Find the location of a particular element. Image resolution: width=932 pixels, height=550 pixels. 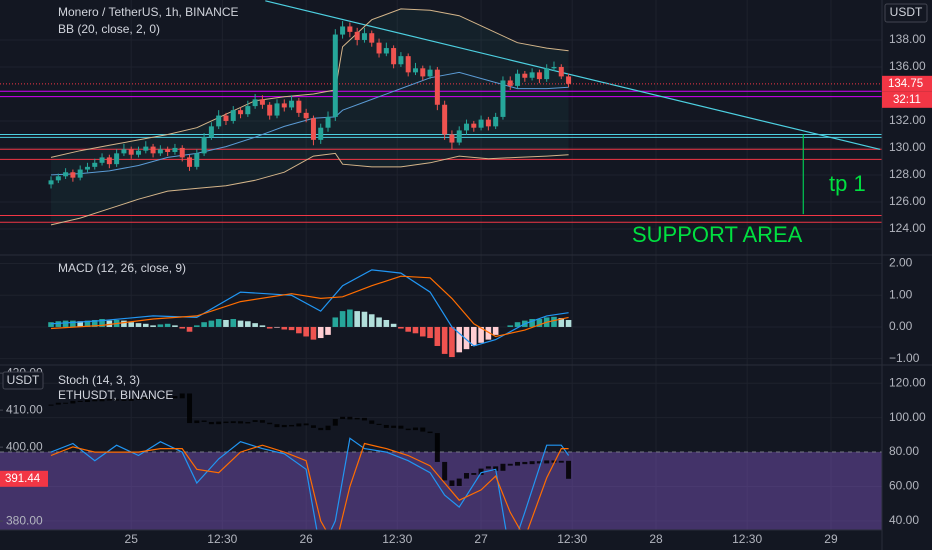

x-tick-label: 26 is located at coordinates (306, 539).